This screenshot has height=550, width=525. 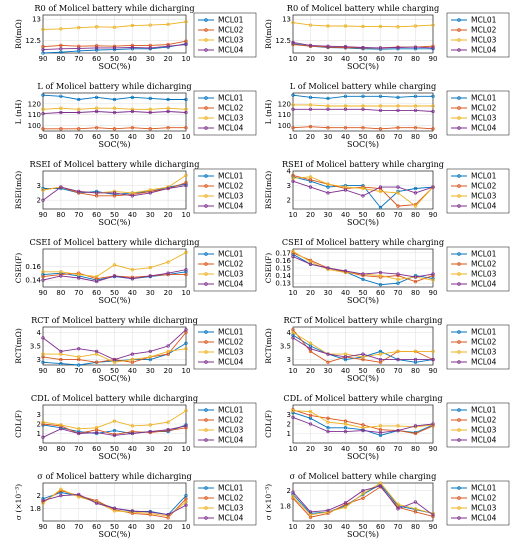 What do you see at coordinates (268, 502) in the screenshot?
I see `y-axis-label: σ (×10⁻³)` at bounding box center [268, 502].